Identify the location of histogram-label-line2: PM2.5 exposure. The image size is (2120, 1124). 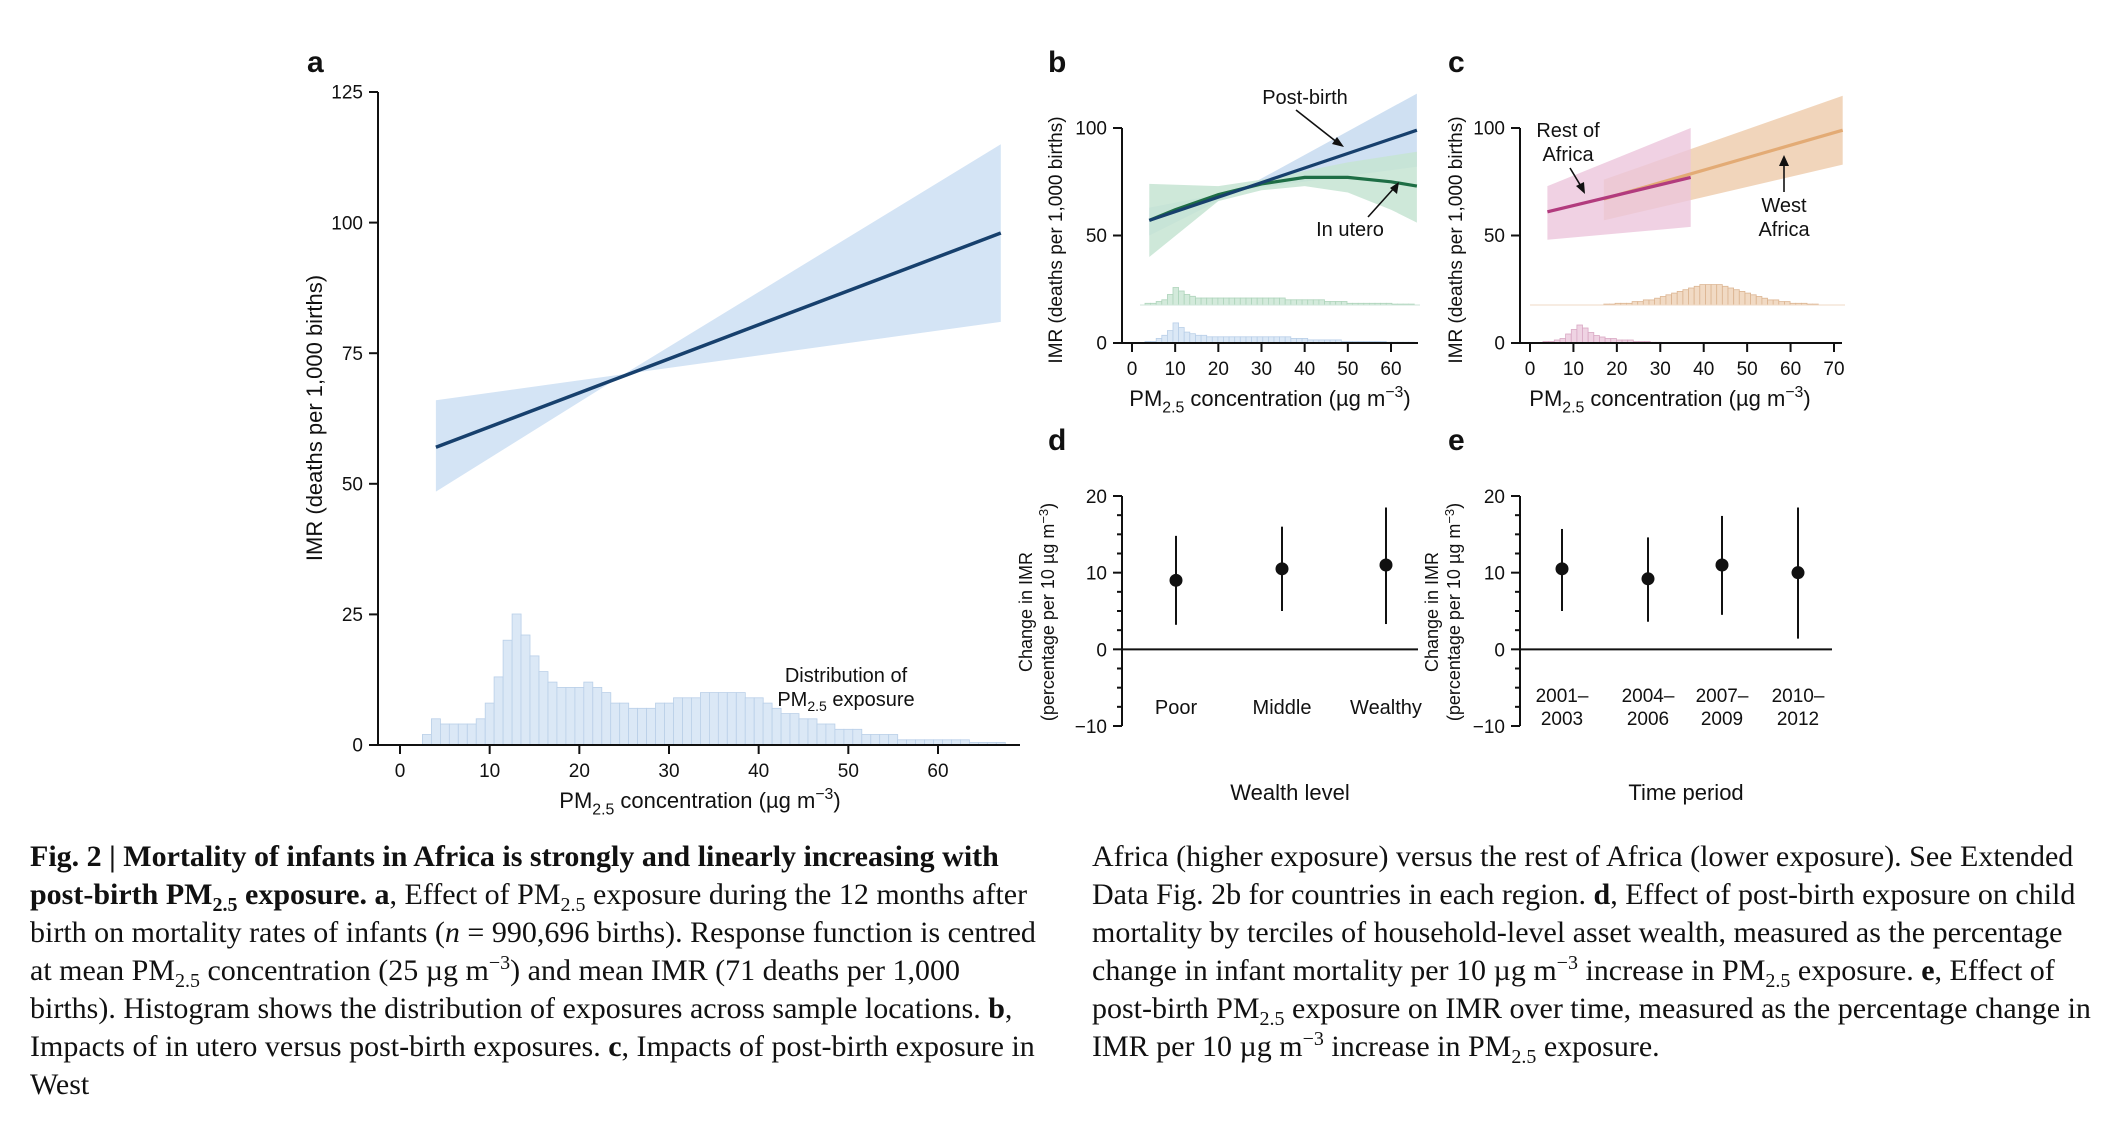
(845, 701).